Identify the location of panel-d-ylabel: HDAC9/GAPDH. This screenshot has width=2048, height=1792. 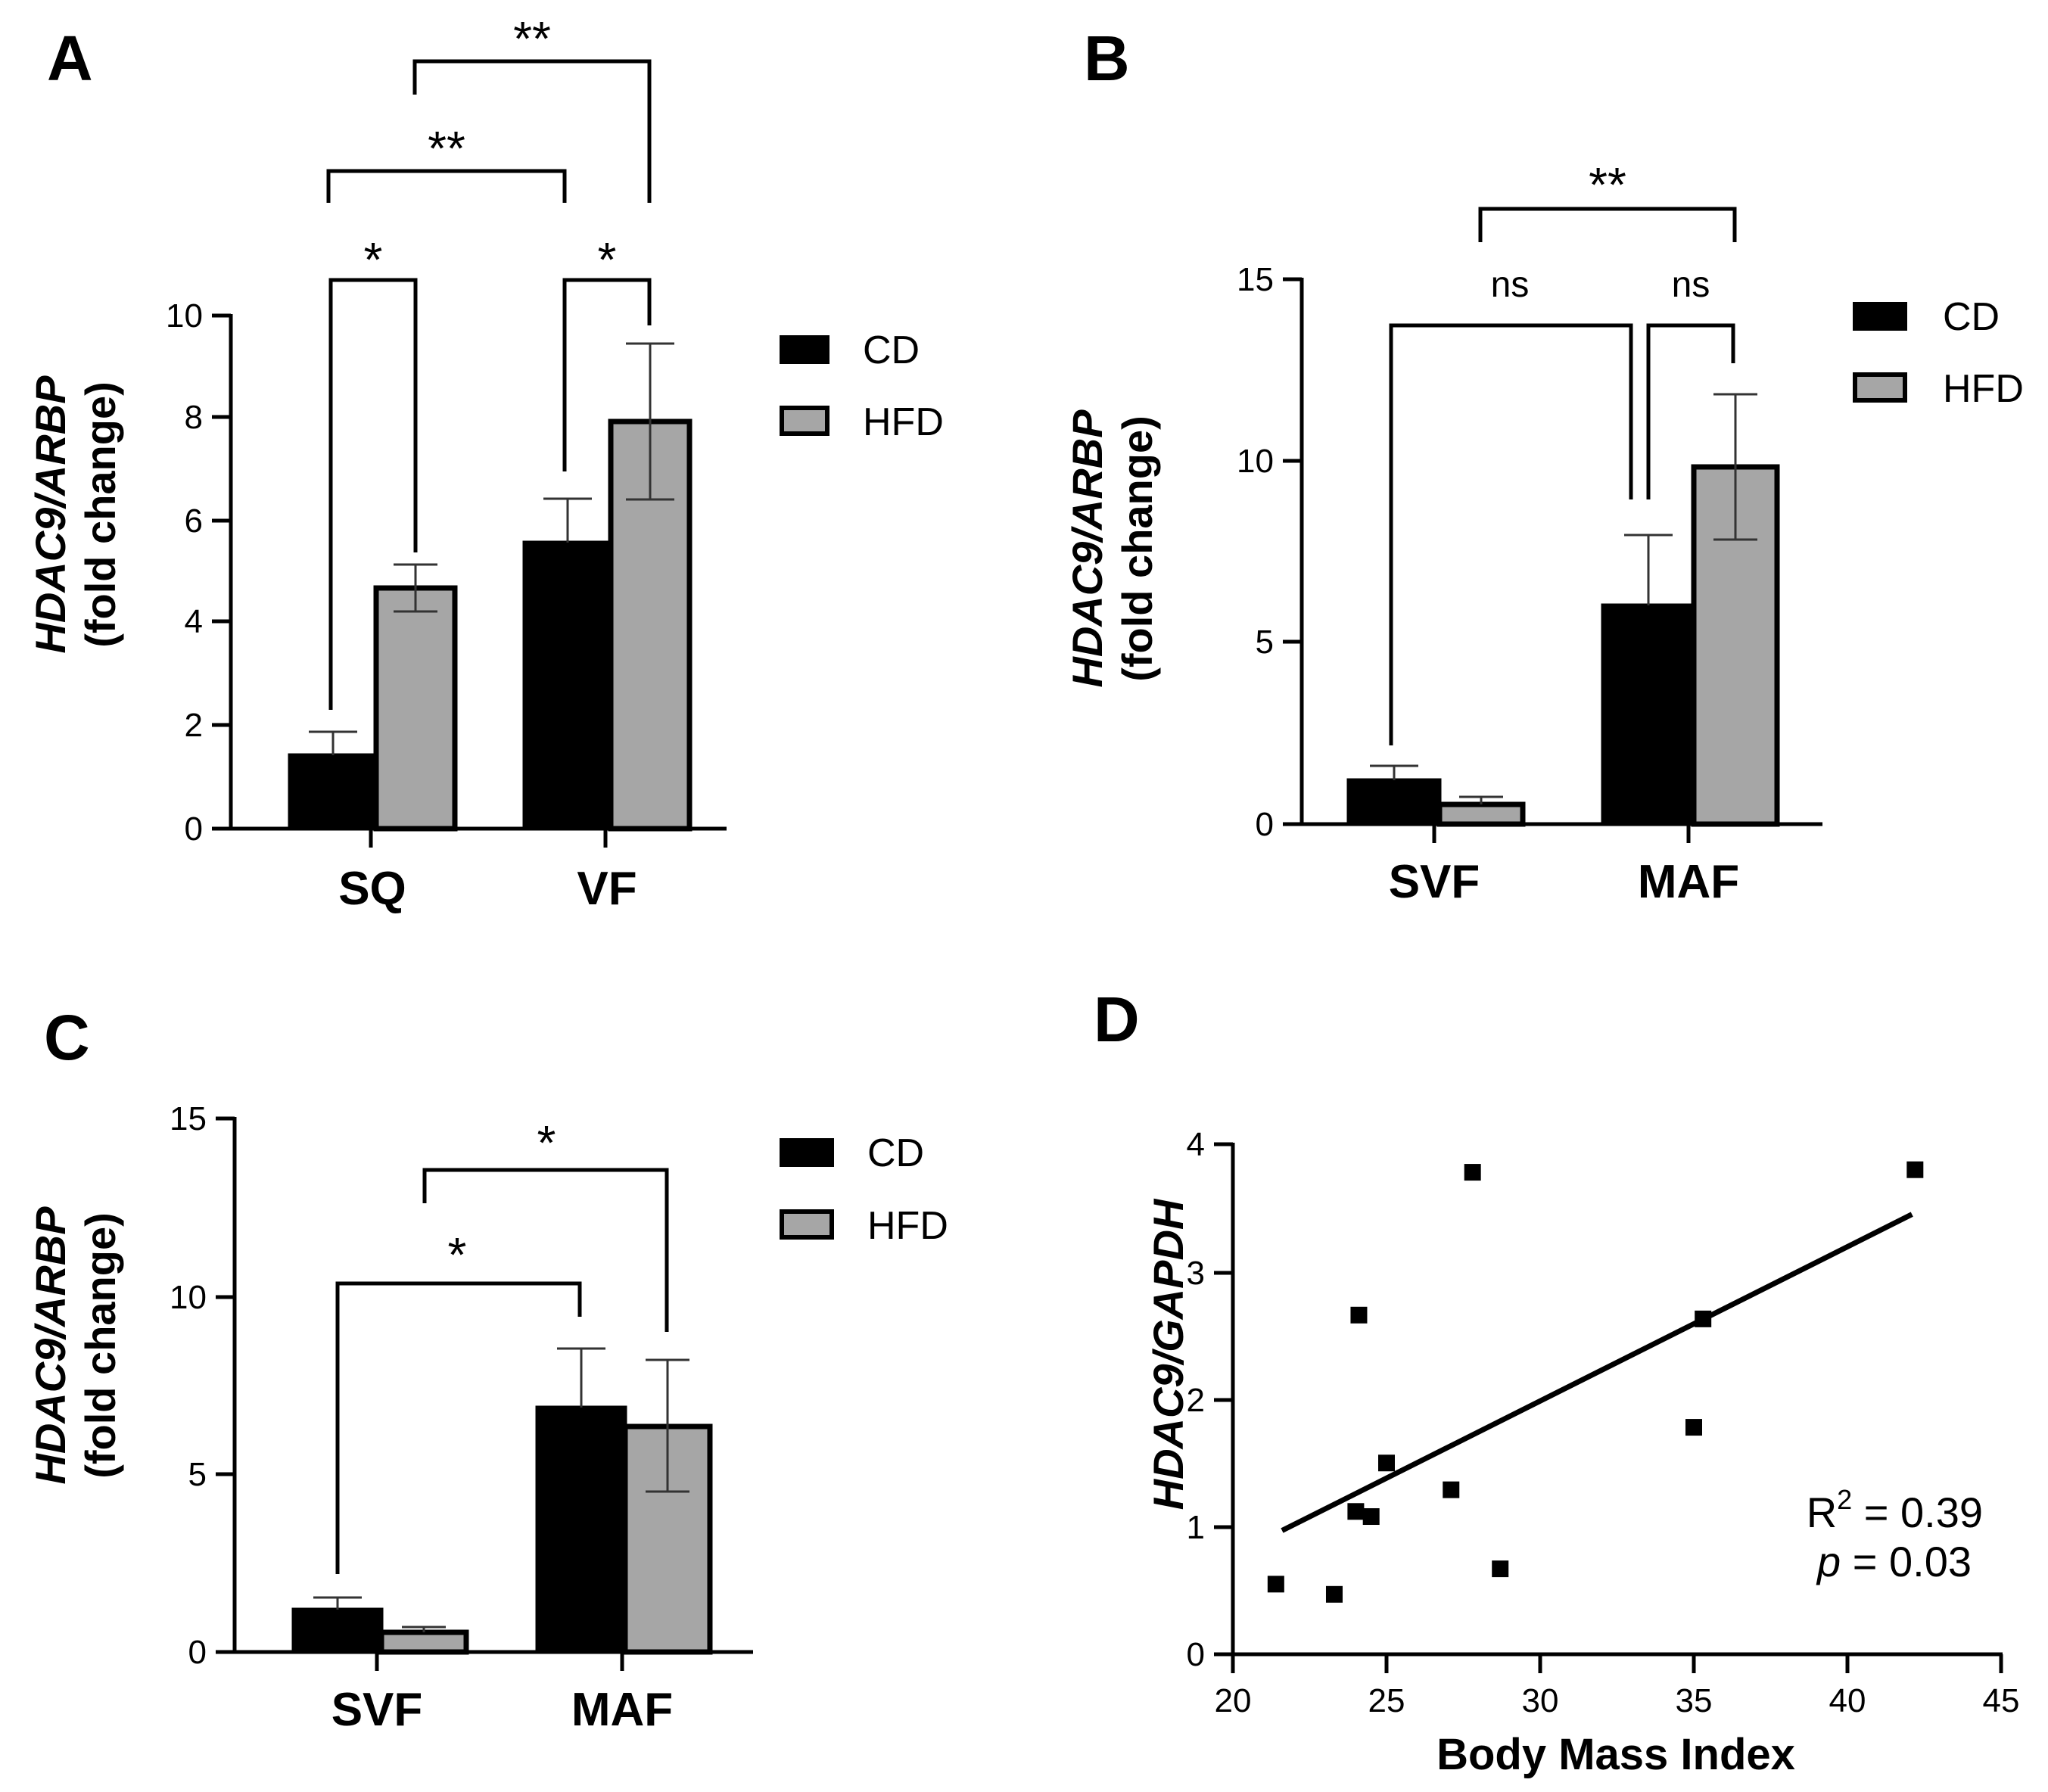
(1168, 1354).